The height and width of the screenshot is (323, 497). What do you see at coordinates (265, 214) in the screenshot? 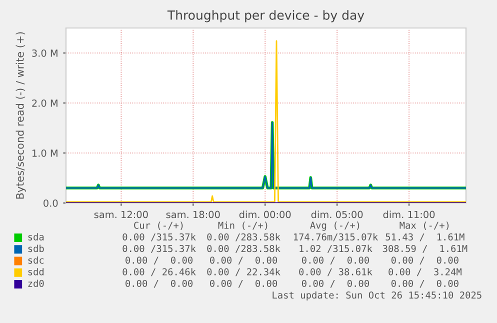
I see `x-tick-label: dim. 00:00` at bounding box center [265, 214].